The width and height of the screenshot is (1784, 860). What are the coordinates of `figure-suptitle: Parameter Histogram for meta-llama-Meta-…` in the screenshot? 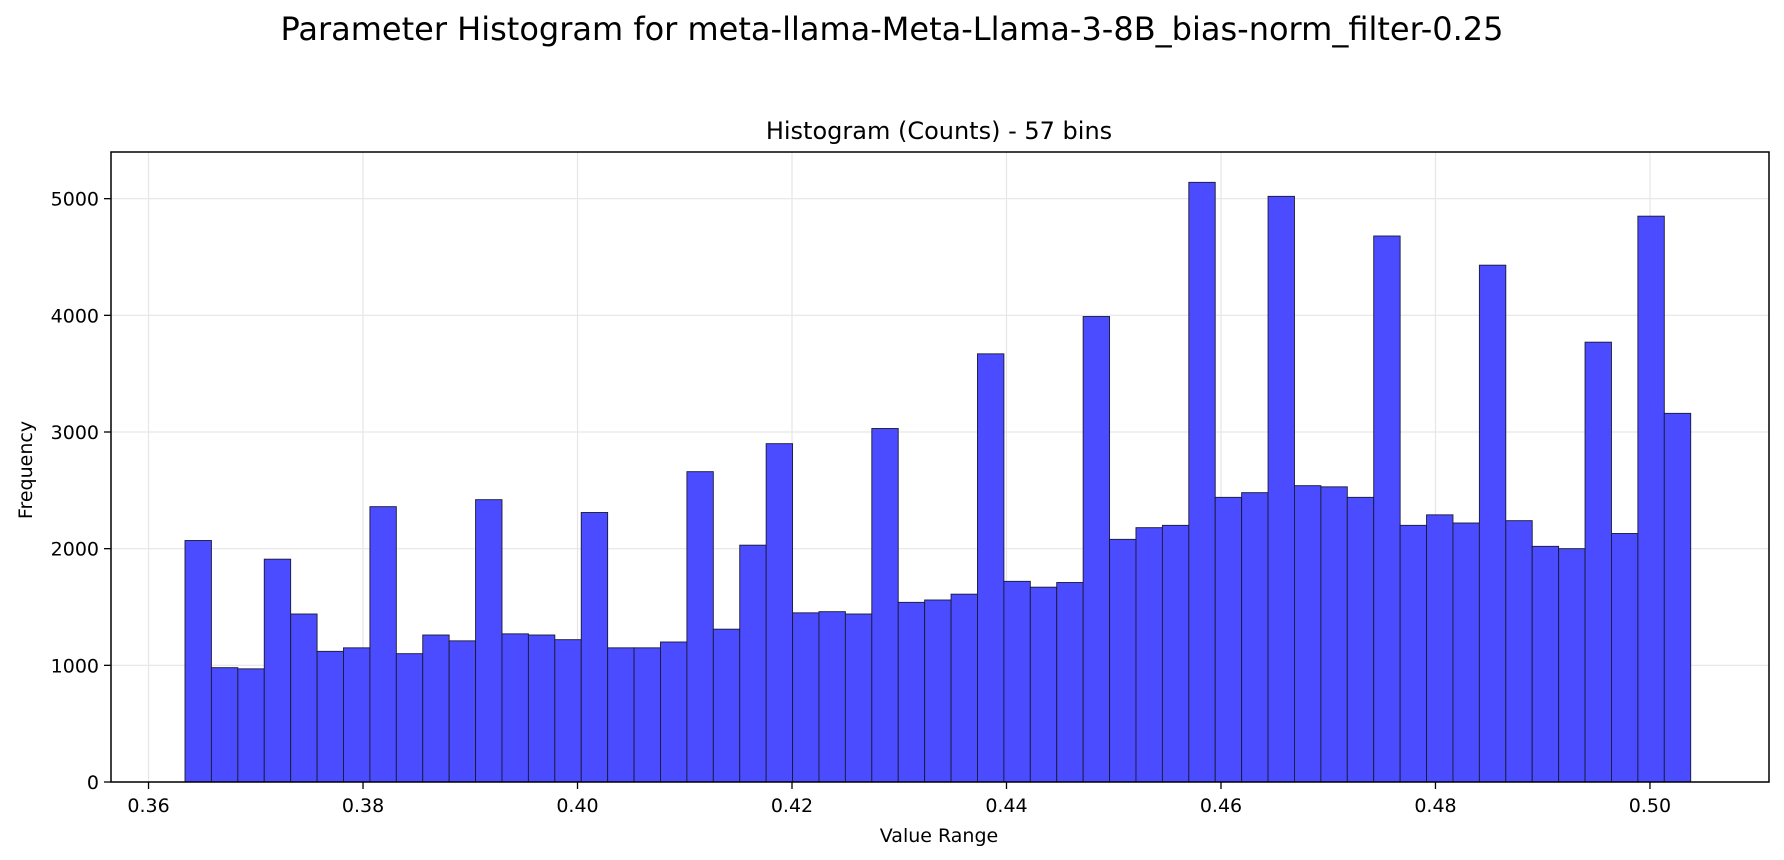 It's located at (892, 29).